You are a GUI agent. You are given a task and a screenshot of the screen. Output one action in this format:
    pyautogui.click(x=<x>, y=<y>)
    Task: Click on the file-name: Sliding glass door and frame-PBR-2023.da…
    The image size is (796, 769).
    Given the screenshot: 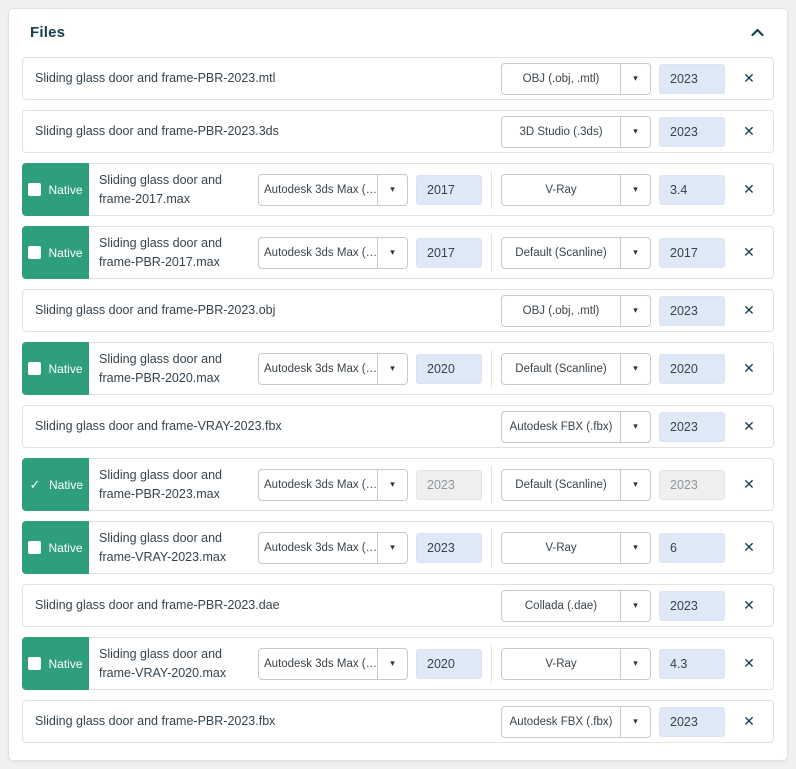 What is the action you would take?
    pyautogui.click(x=157, y=605)
    